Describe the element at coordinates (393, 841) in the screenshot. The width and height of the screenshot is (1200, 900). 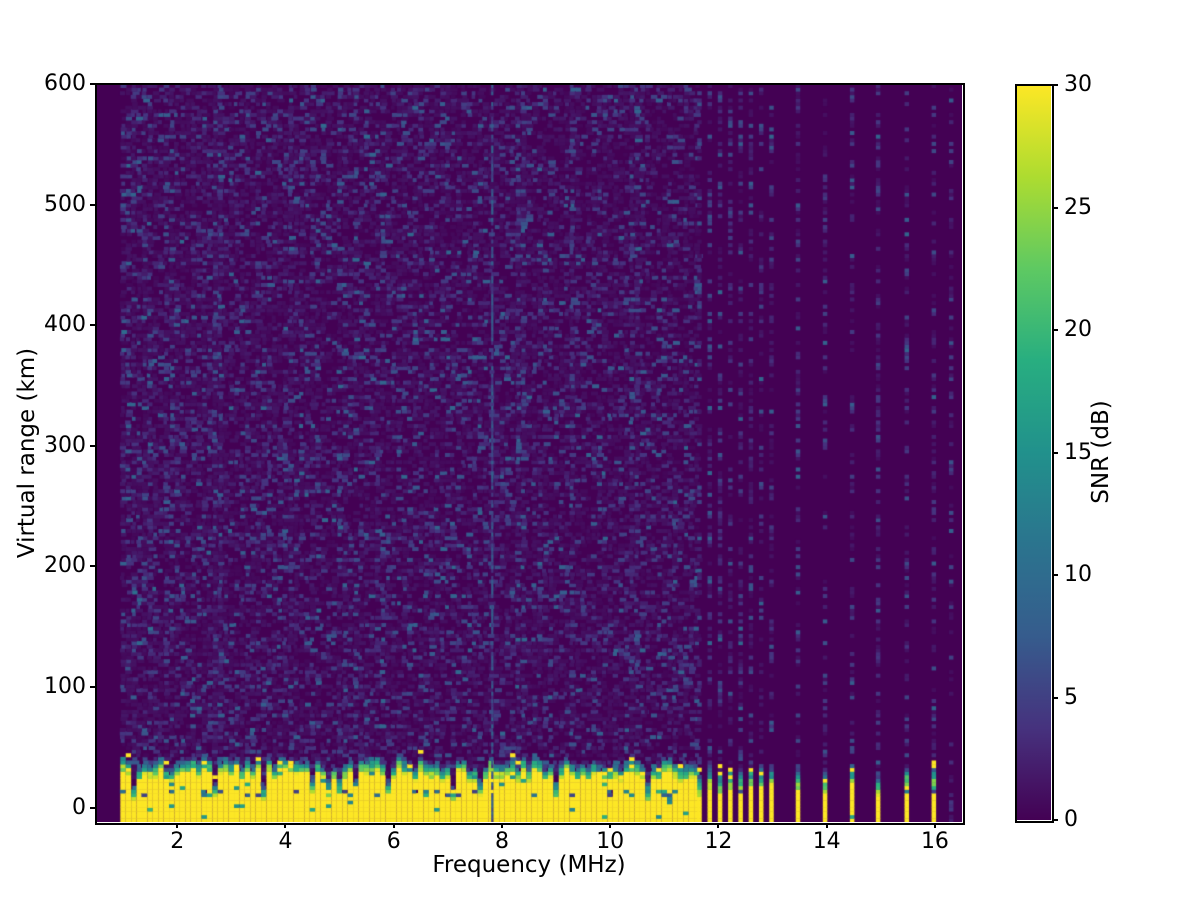
I see `x-tick-label: 6` at that location.